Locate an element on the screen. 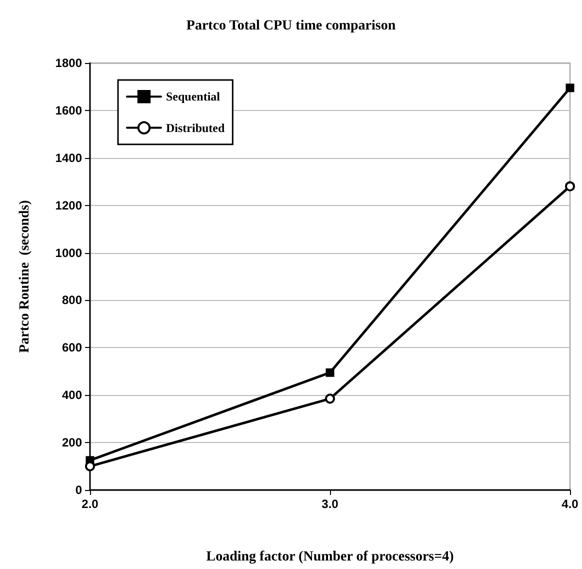 The width and height of the screenshot is (582, 569). y-axis-title: Partco Routine (seconds) is located at coordinates (25, 276).